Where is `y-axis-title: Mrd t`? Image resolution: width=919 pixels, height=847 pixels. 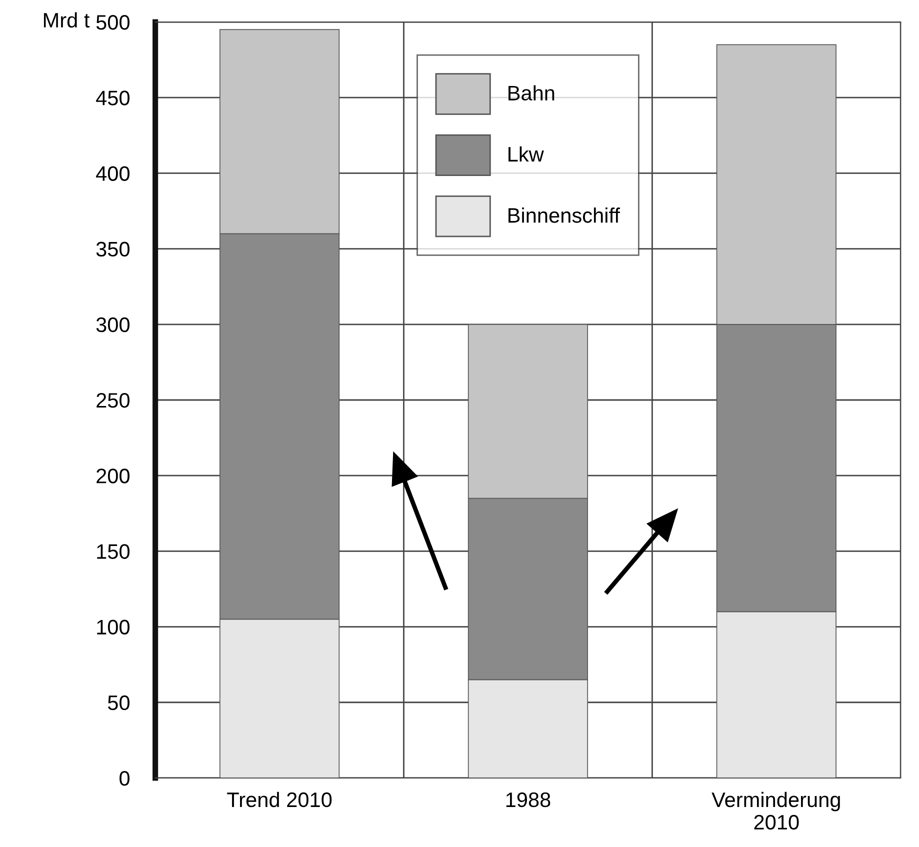 y-axis-title: Mrd t is located at coordinates (67, 20).